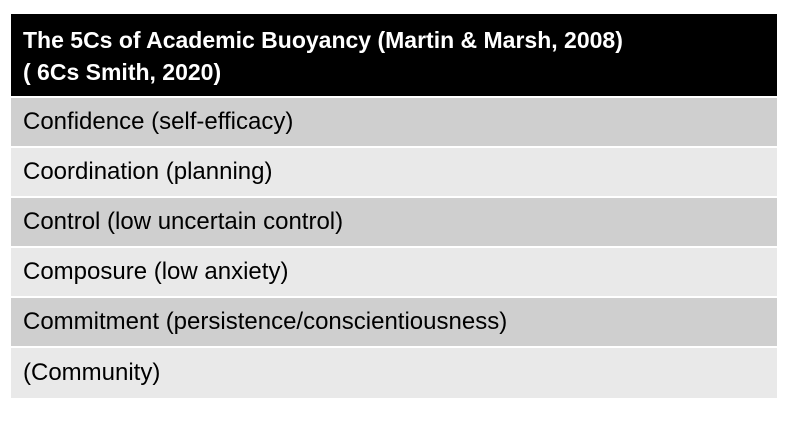 The width and height of the screenshot is (787, 422). I want to click on table-row-community: (Community), so click(394, 373).